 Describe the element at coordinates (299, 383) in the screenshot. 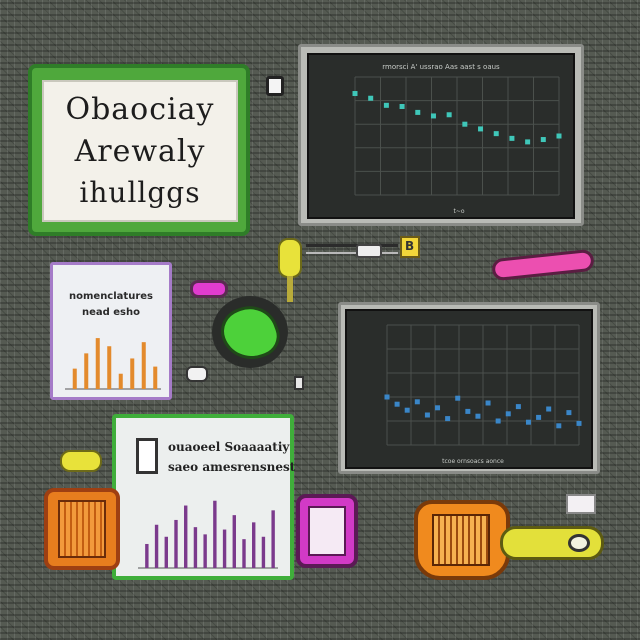

I see `small-box-icon` at that location.